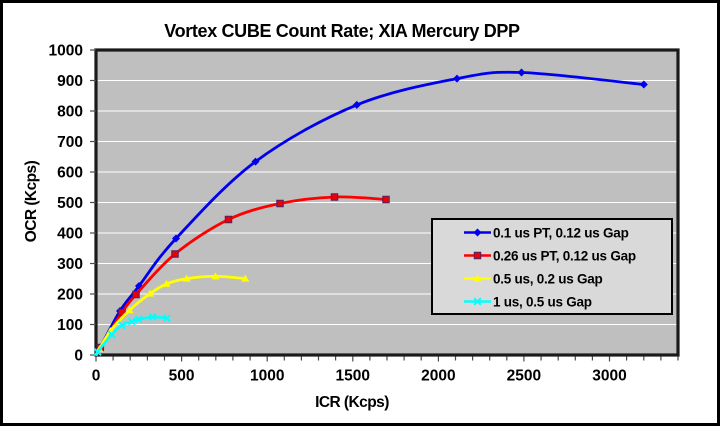 The width and height of the screenshot is (720, 426). I want to click on svg-text: 2000, so click(438, 376).